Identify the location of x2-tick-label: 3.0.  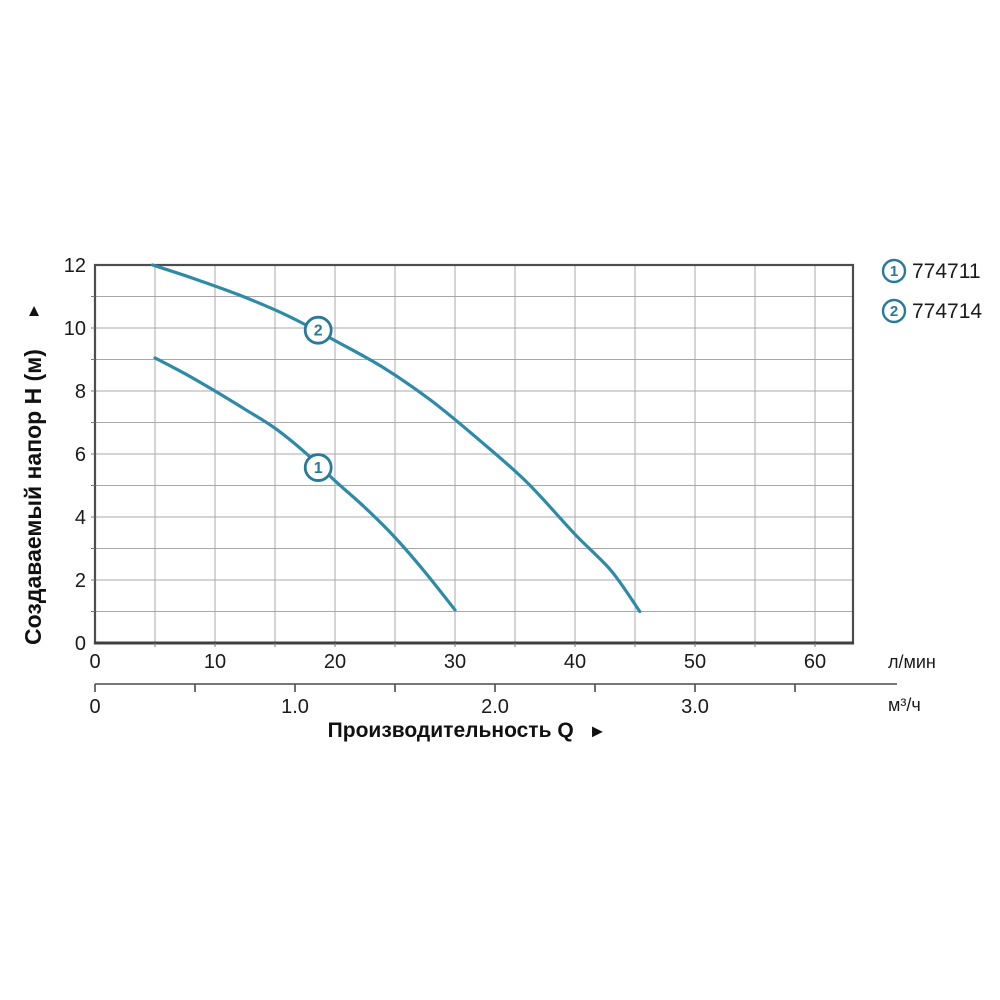
(695, 707).